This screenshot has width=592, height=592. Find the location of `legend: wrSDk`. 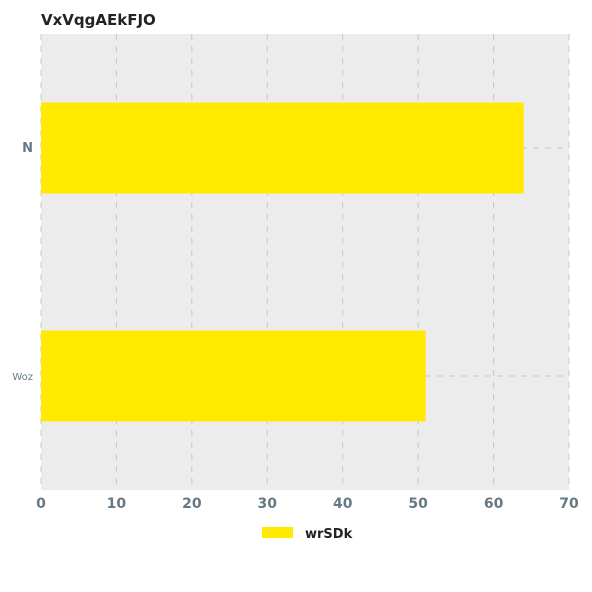

legend: wrSDk is located at coordinates (307, 534).